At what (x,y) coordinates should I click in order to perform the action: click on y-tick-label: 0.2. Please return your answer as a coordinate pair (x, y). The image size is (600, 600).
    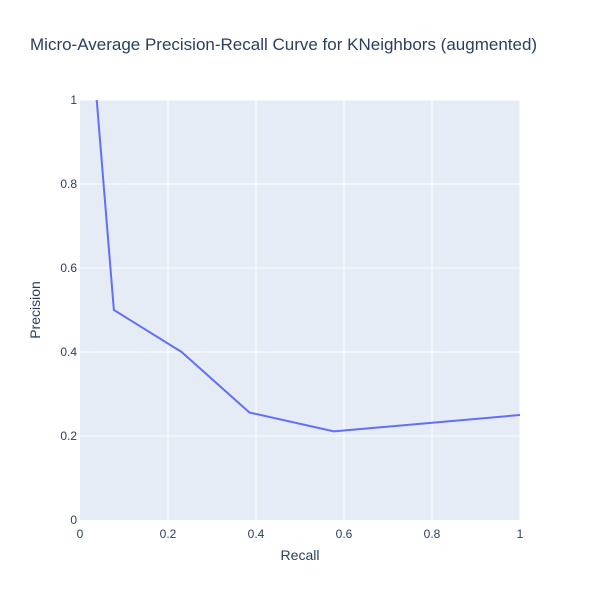
    Looking at the image, I should click on (68, 436).